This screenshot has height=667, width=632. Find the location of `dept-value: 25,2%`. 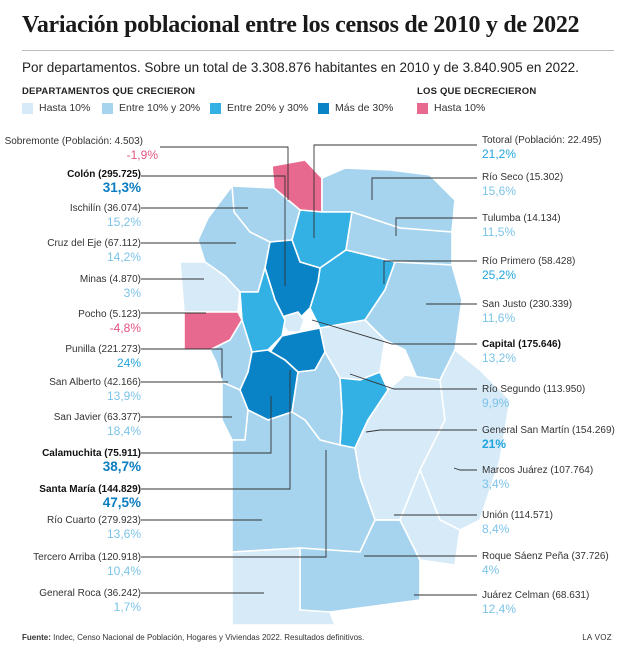

dept-value: 25,2% is located at coordinates (499, 275).